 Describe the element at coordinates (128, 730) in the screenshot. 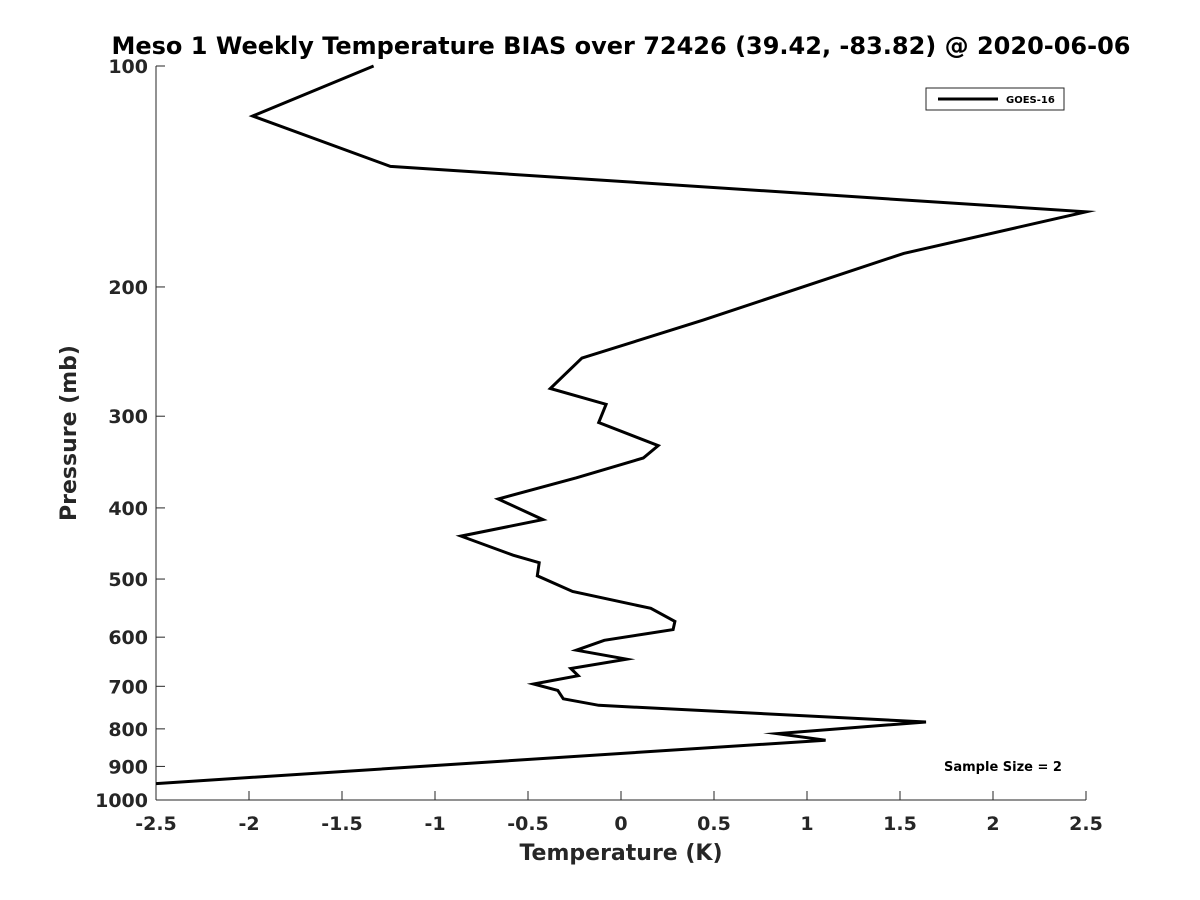

I see `y-tick-label: 800` at that location.